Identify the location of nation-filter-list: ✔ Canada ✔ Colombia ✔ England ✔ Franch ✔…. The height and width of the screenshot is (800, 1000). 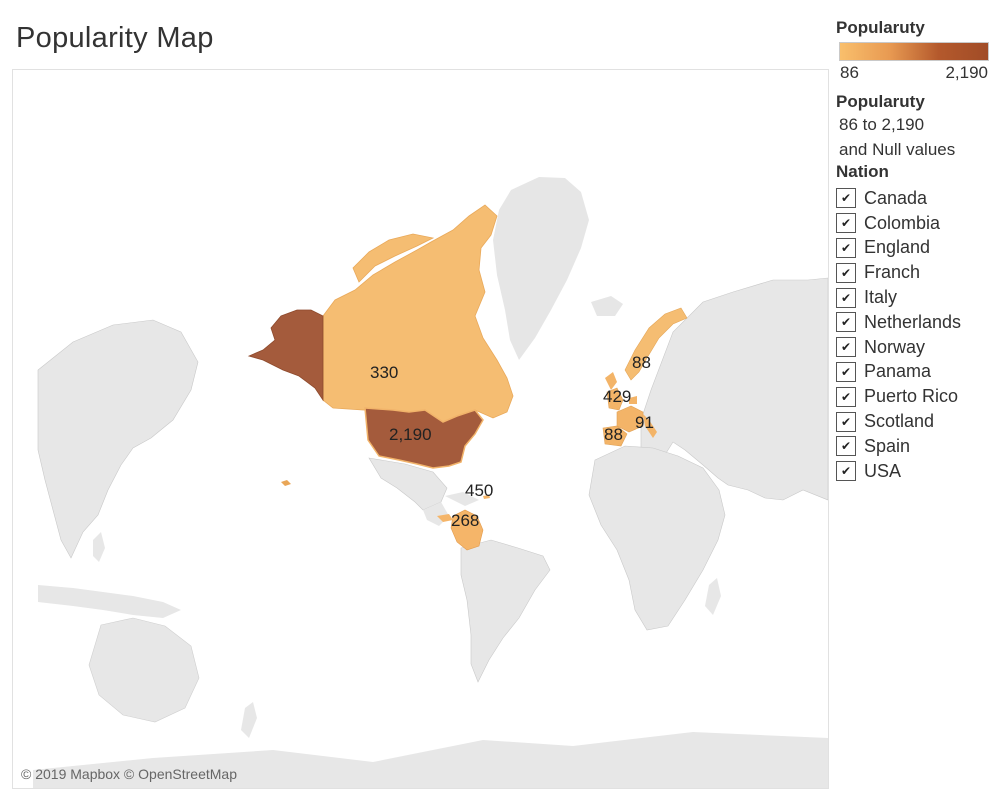
(916, 335).